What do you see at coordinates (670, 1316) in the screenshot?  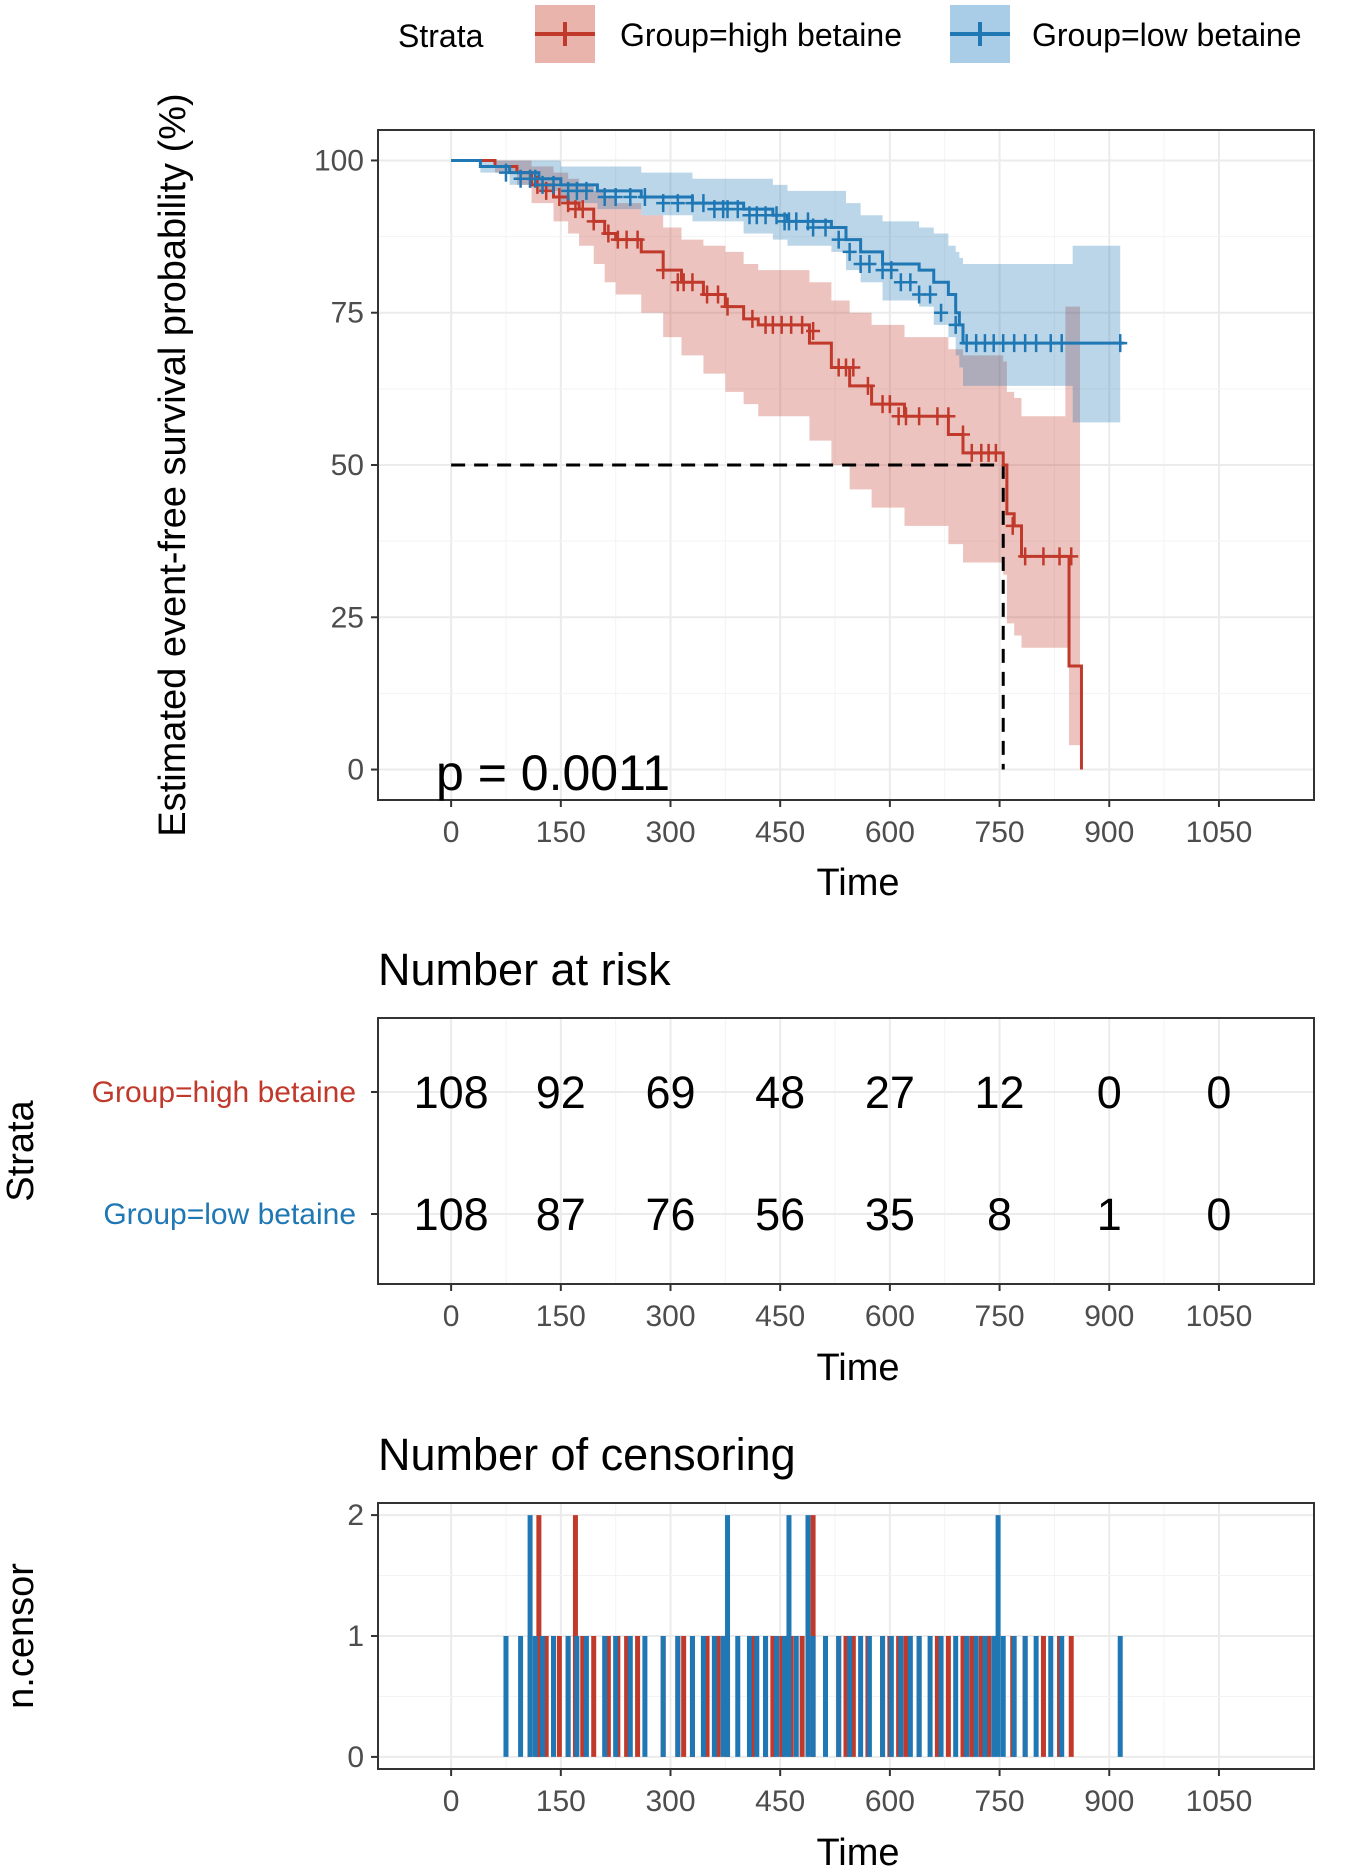 I see `risk-x-tick-label: 300` at bounding box center [670, 1316].